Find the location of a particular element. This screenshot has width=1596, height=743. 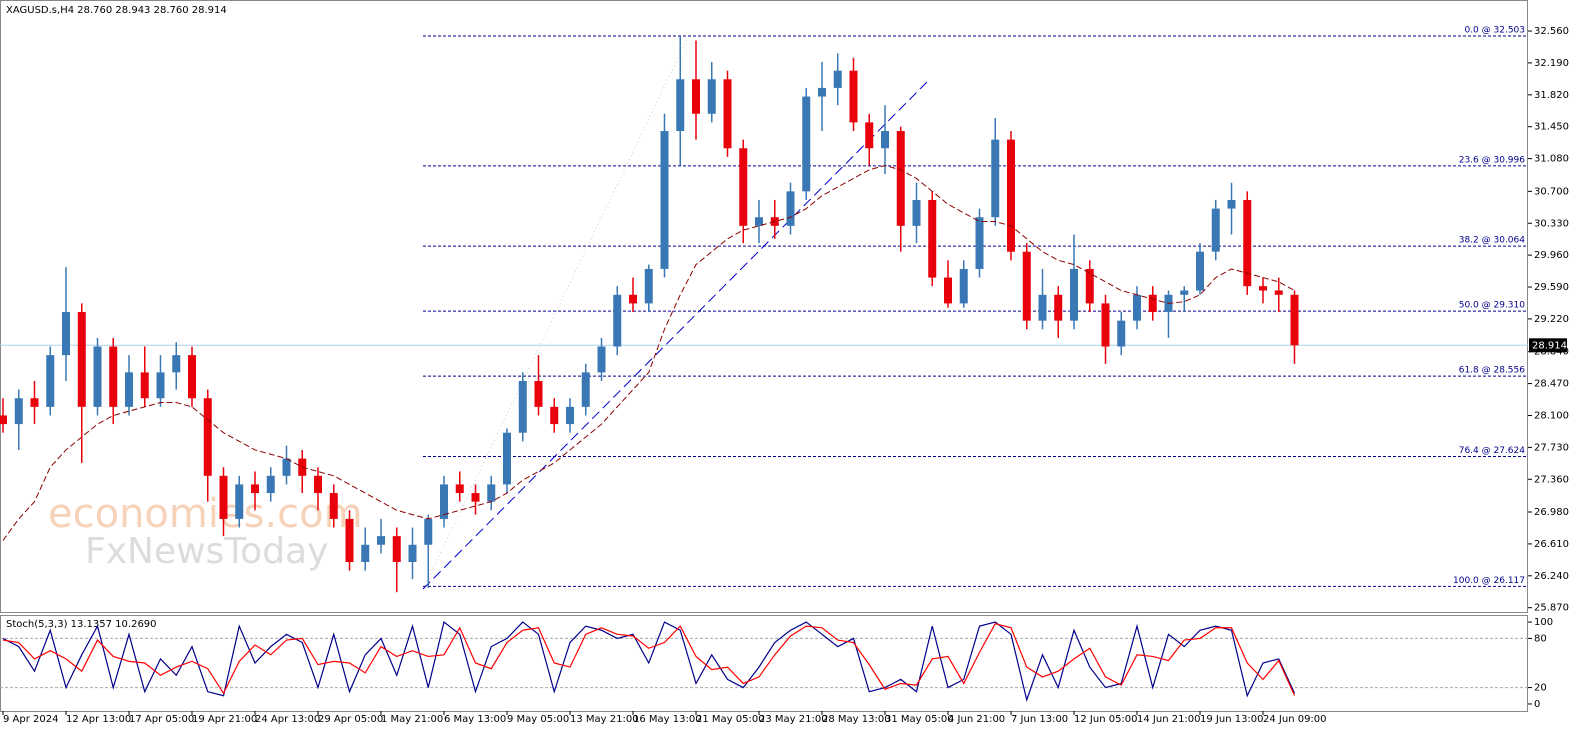

current-price-box is located at coordinates (1548, 345).